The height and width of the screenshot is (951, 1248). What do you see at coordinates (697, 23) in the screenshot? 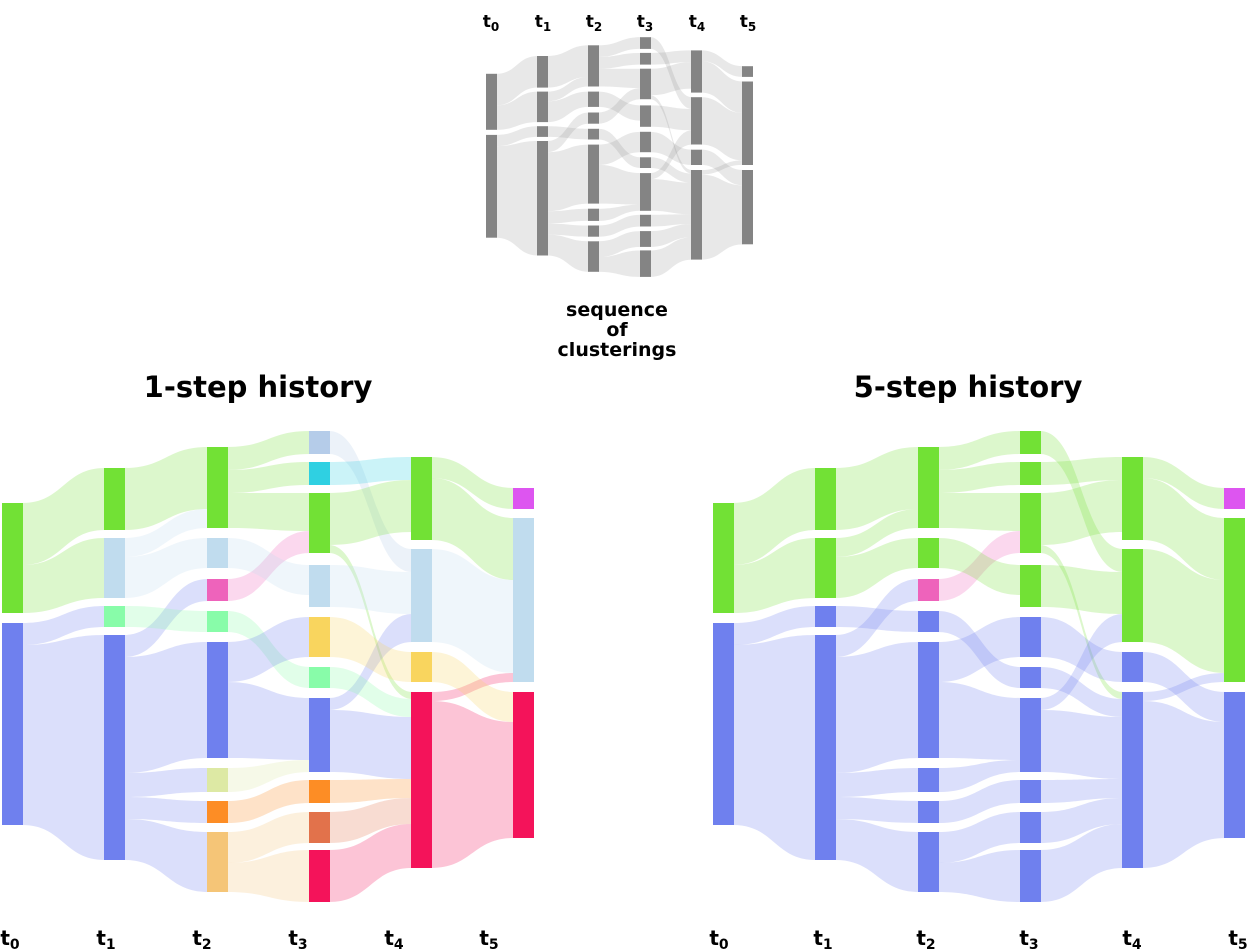
I see `time-label-t4: t4` at bounding box center [697, 23].